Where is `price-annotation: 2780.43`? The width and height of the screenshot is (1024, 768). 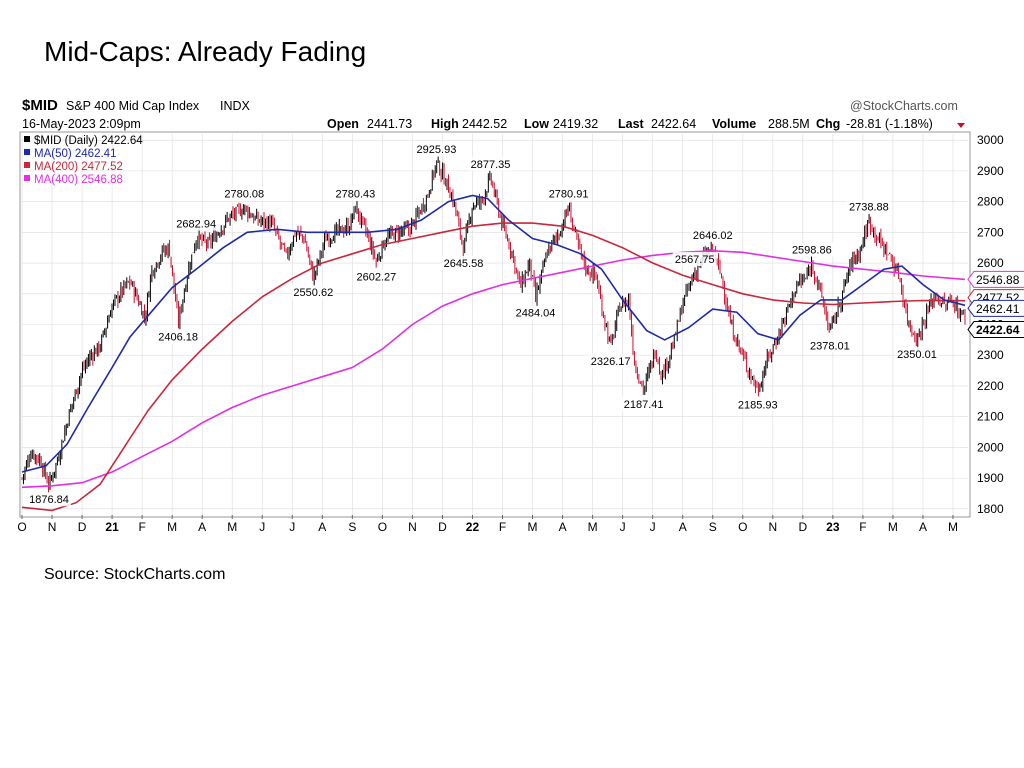 price-annotation: 2780.43 is located at coordinates (355, 195).